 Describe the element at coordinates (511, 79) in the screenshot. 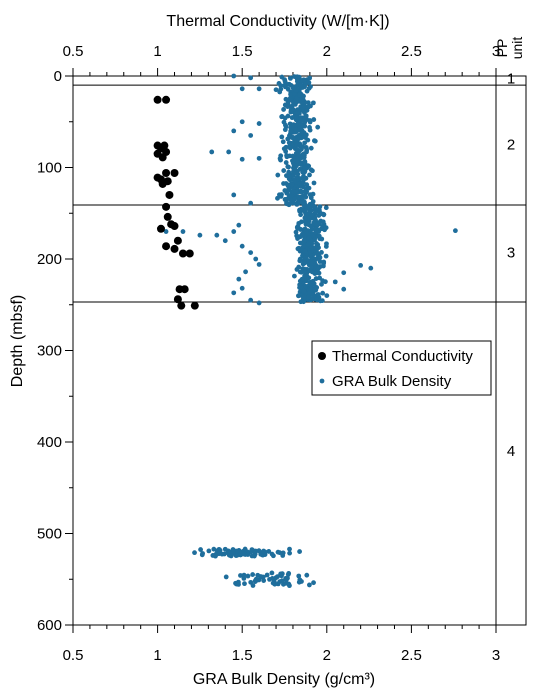

I see `pp-unit-label: 1` at that location.